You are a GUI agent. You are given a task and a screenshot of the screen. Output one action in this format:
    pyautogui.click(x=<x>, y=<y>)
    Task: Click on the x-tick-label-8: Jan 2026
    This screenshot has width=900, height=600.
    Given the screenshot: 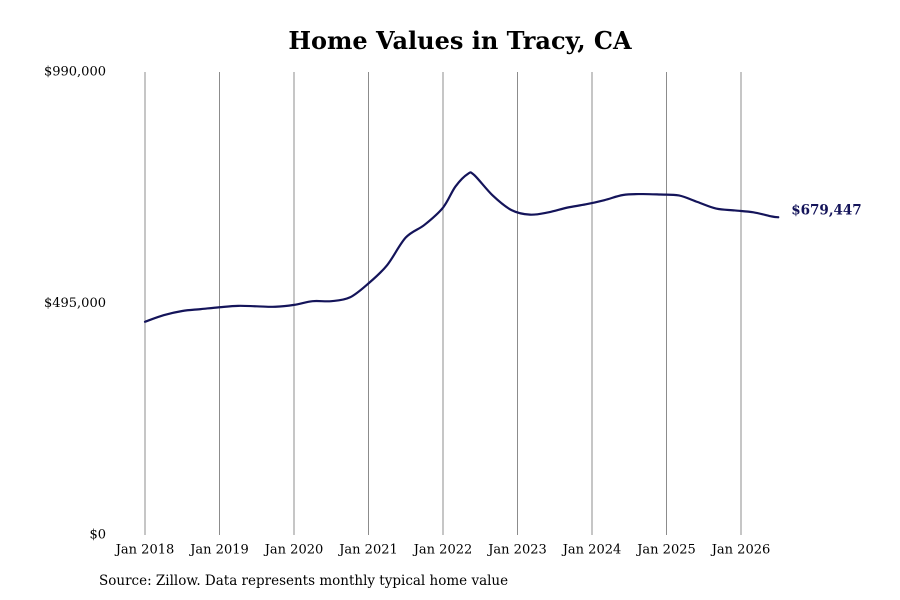 What is the action you would take?
    pyautogui.click(x=740, y=550)
    